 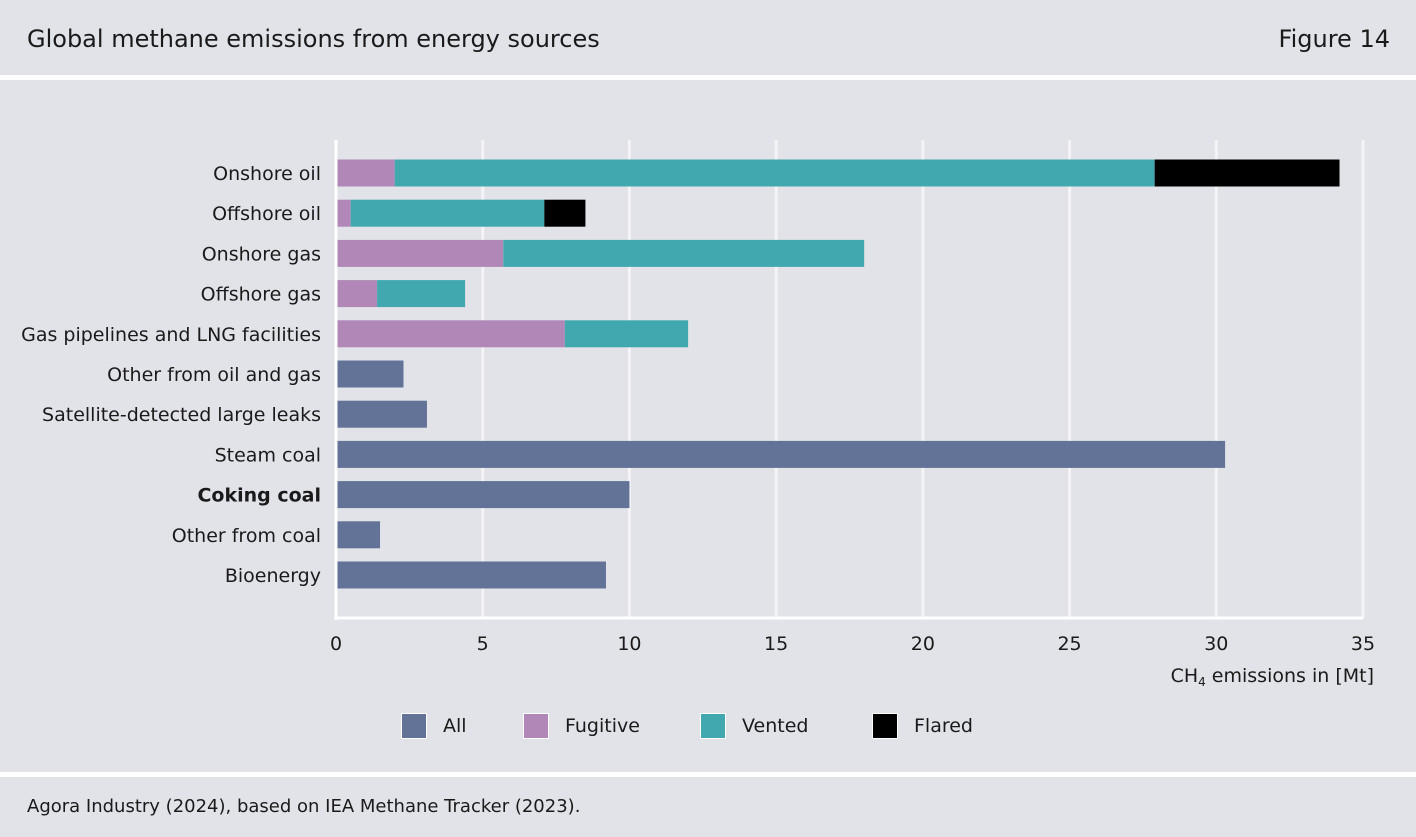 What do you see at coordinates (246, 536) in the screenshot?
I see `category-label-other-from-coal: Other from coal` at bounding box center [246, 536].